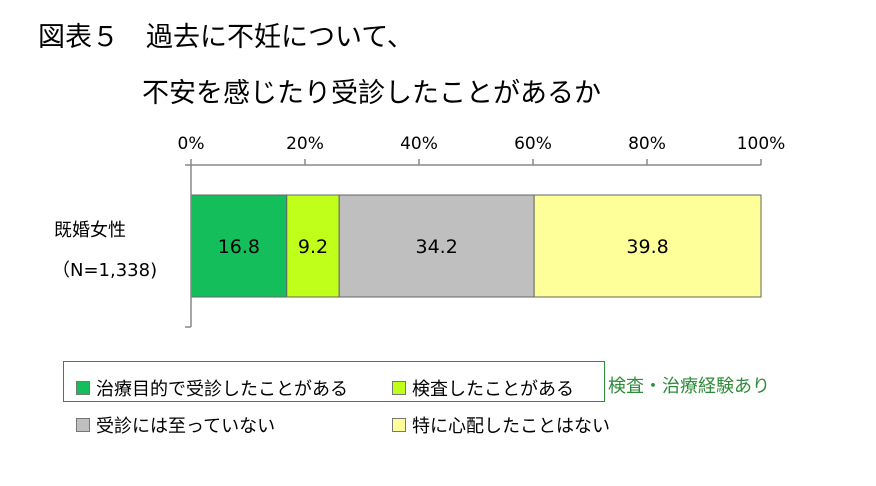 This screenshot has width=876, height=486. Describe the element at coordinates (305, 144) in the screenshot. I see `x-tick-label: 20%` at that location.